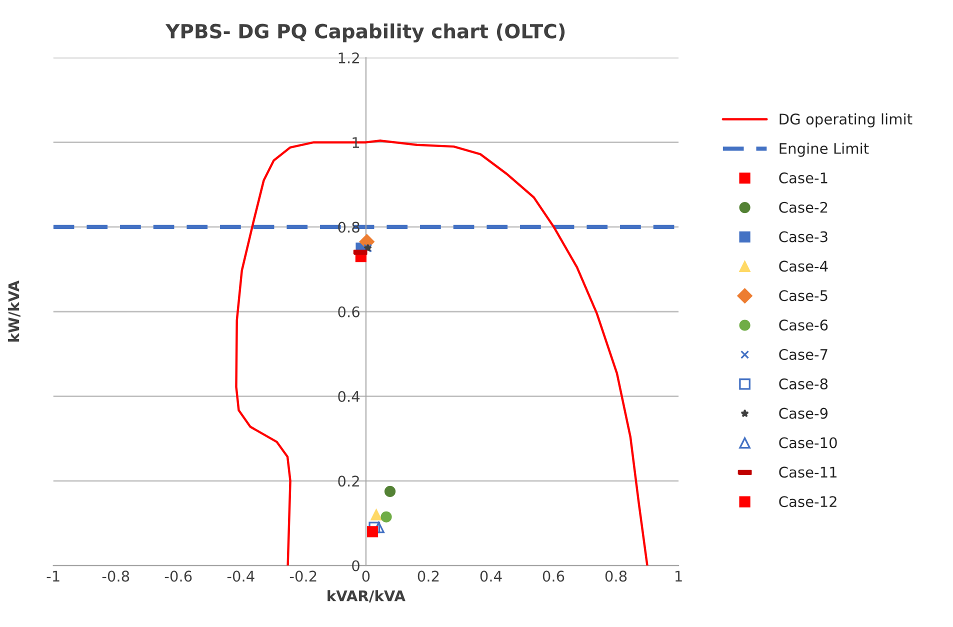 This screenshot has height=627, width=953. What do you see at coordinates (348, 58) in the screenshot?
I see `y-tick-label: 1.2` at bounding box center [348, 58].